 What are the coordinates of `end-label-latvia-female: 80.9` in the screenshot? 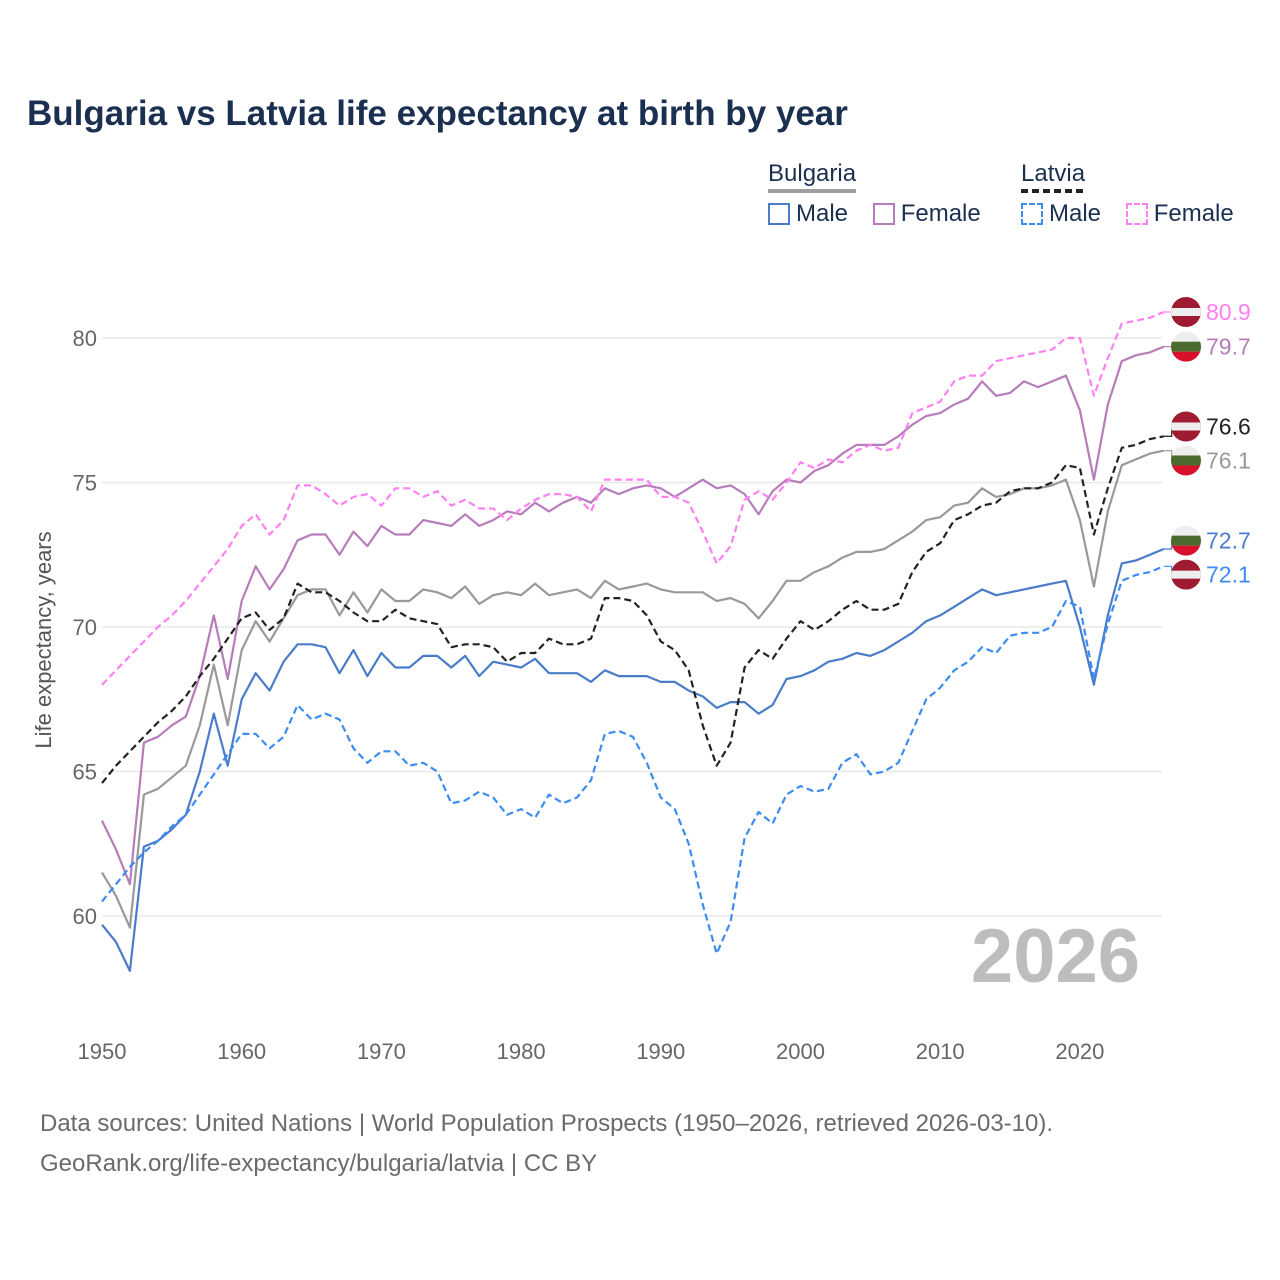 It's located at (1207, 311).